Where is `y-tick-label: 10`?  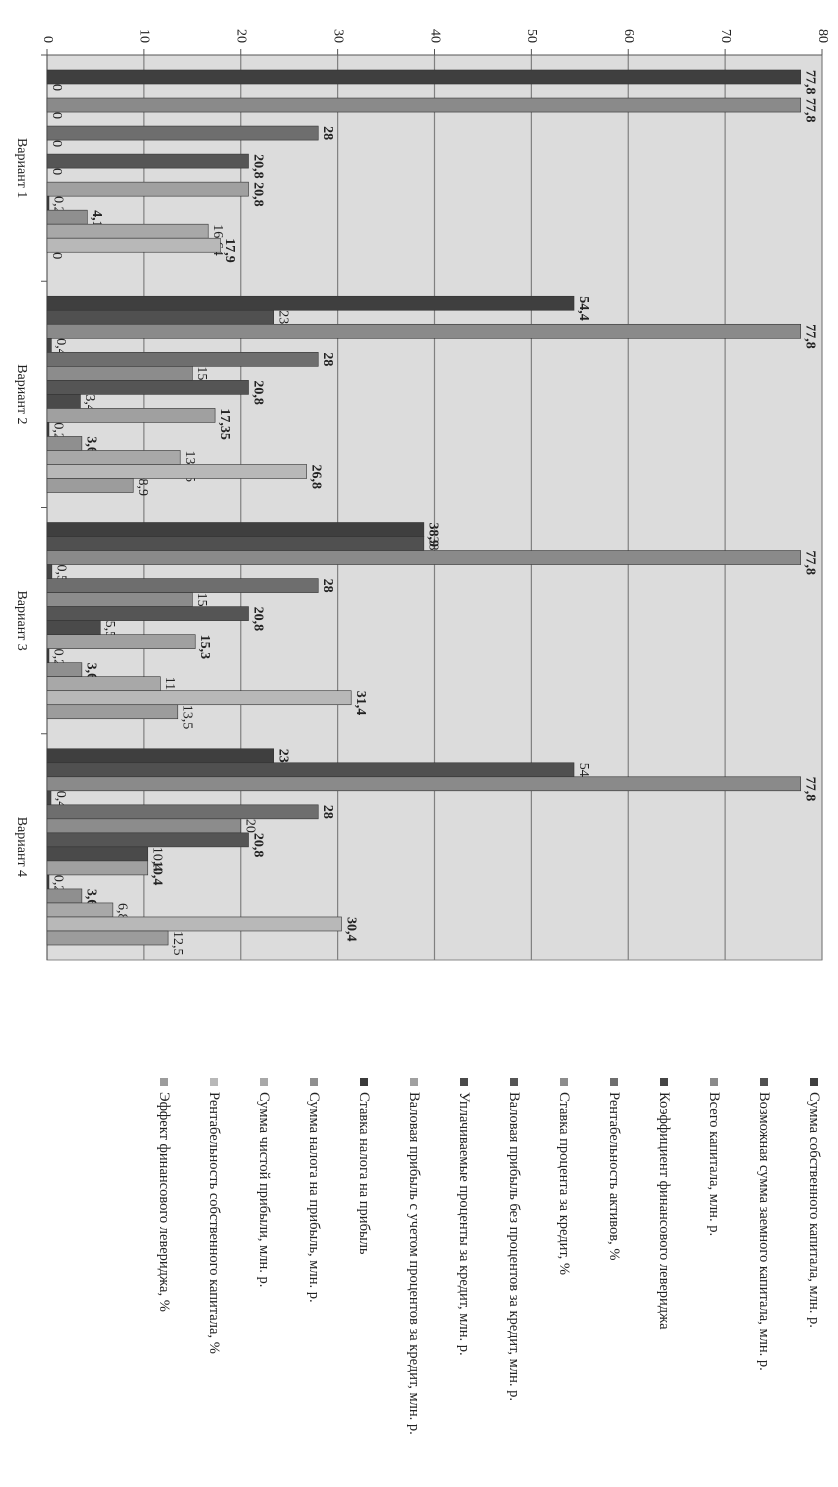
y-tick-label: 10 is located at coordinates (144, 36).